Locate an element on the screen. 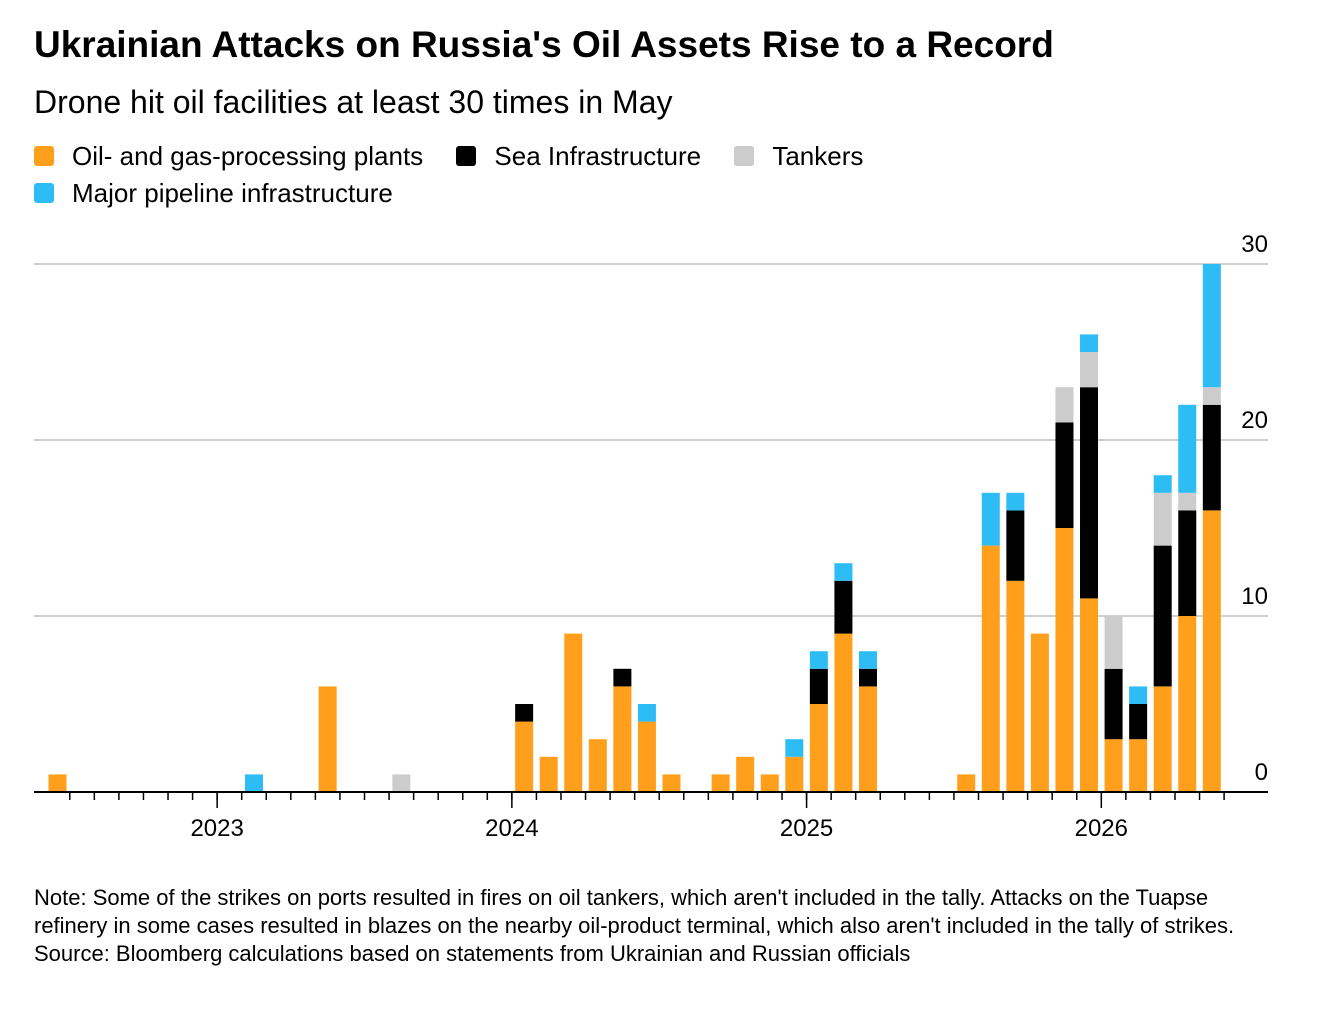  legend-label-sea: Sea Infrastructure is located at coordinates (598, 156).